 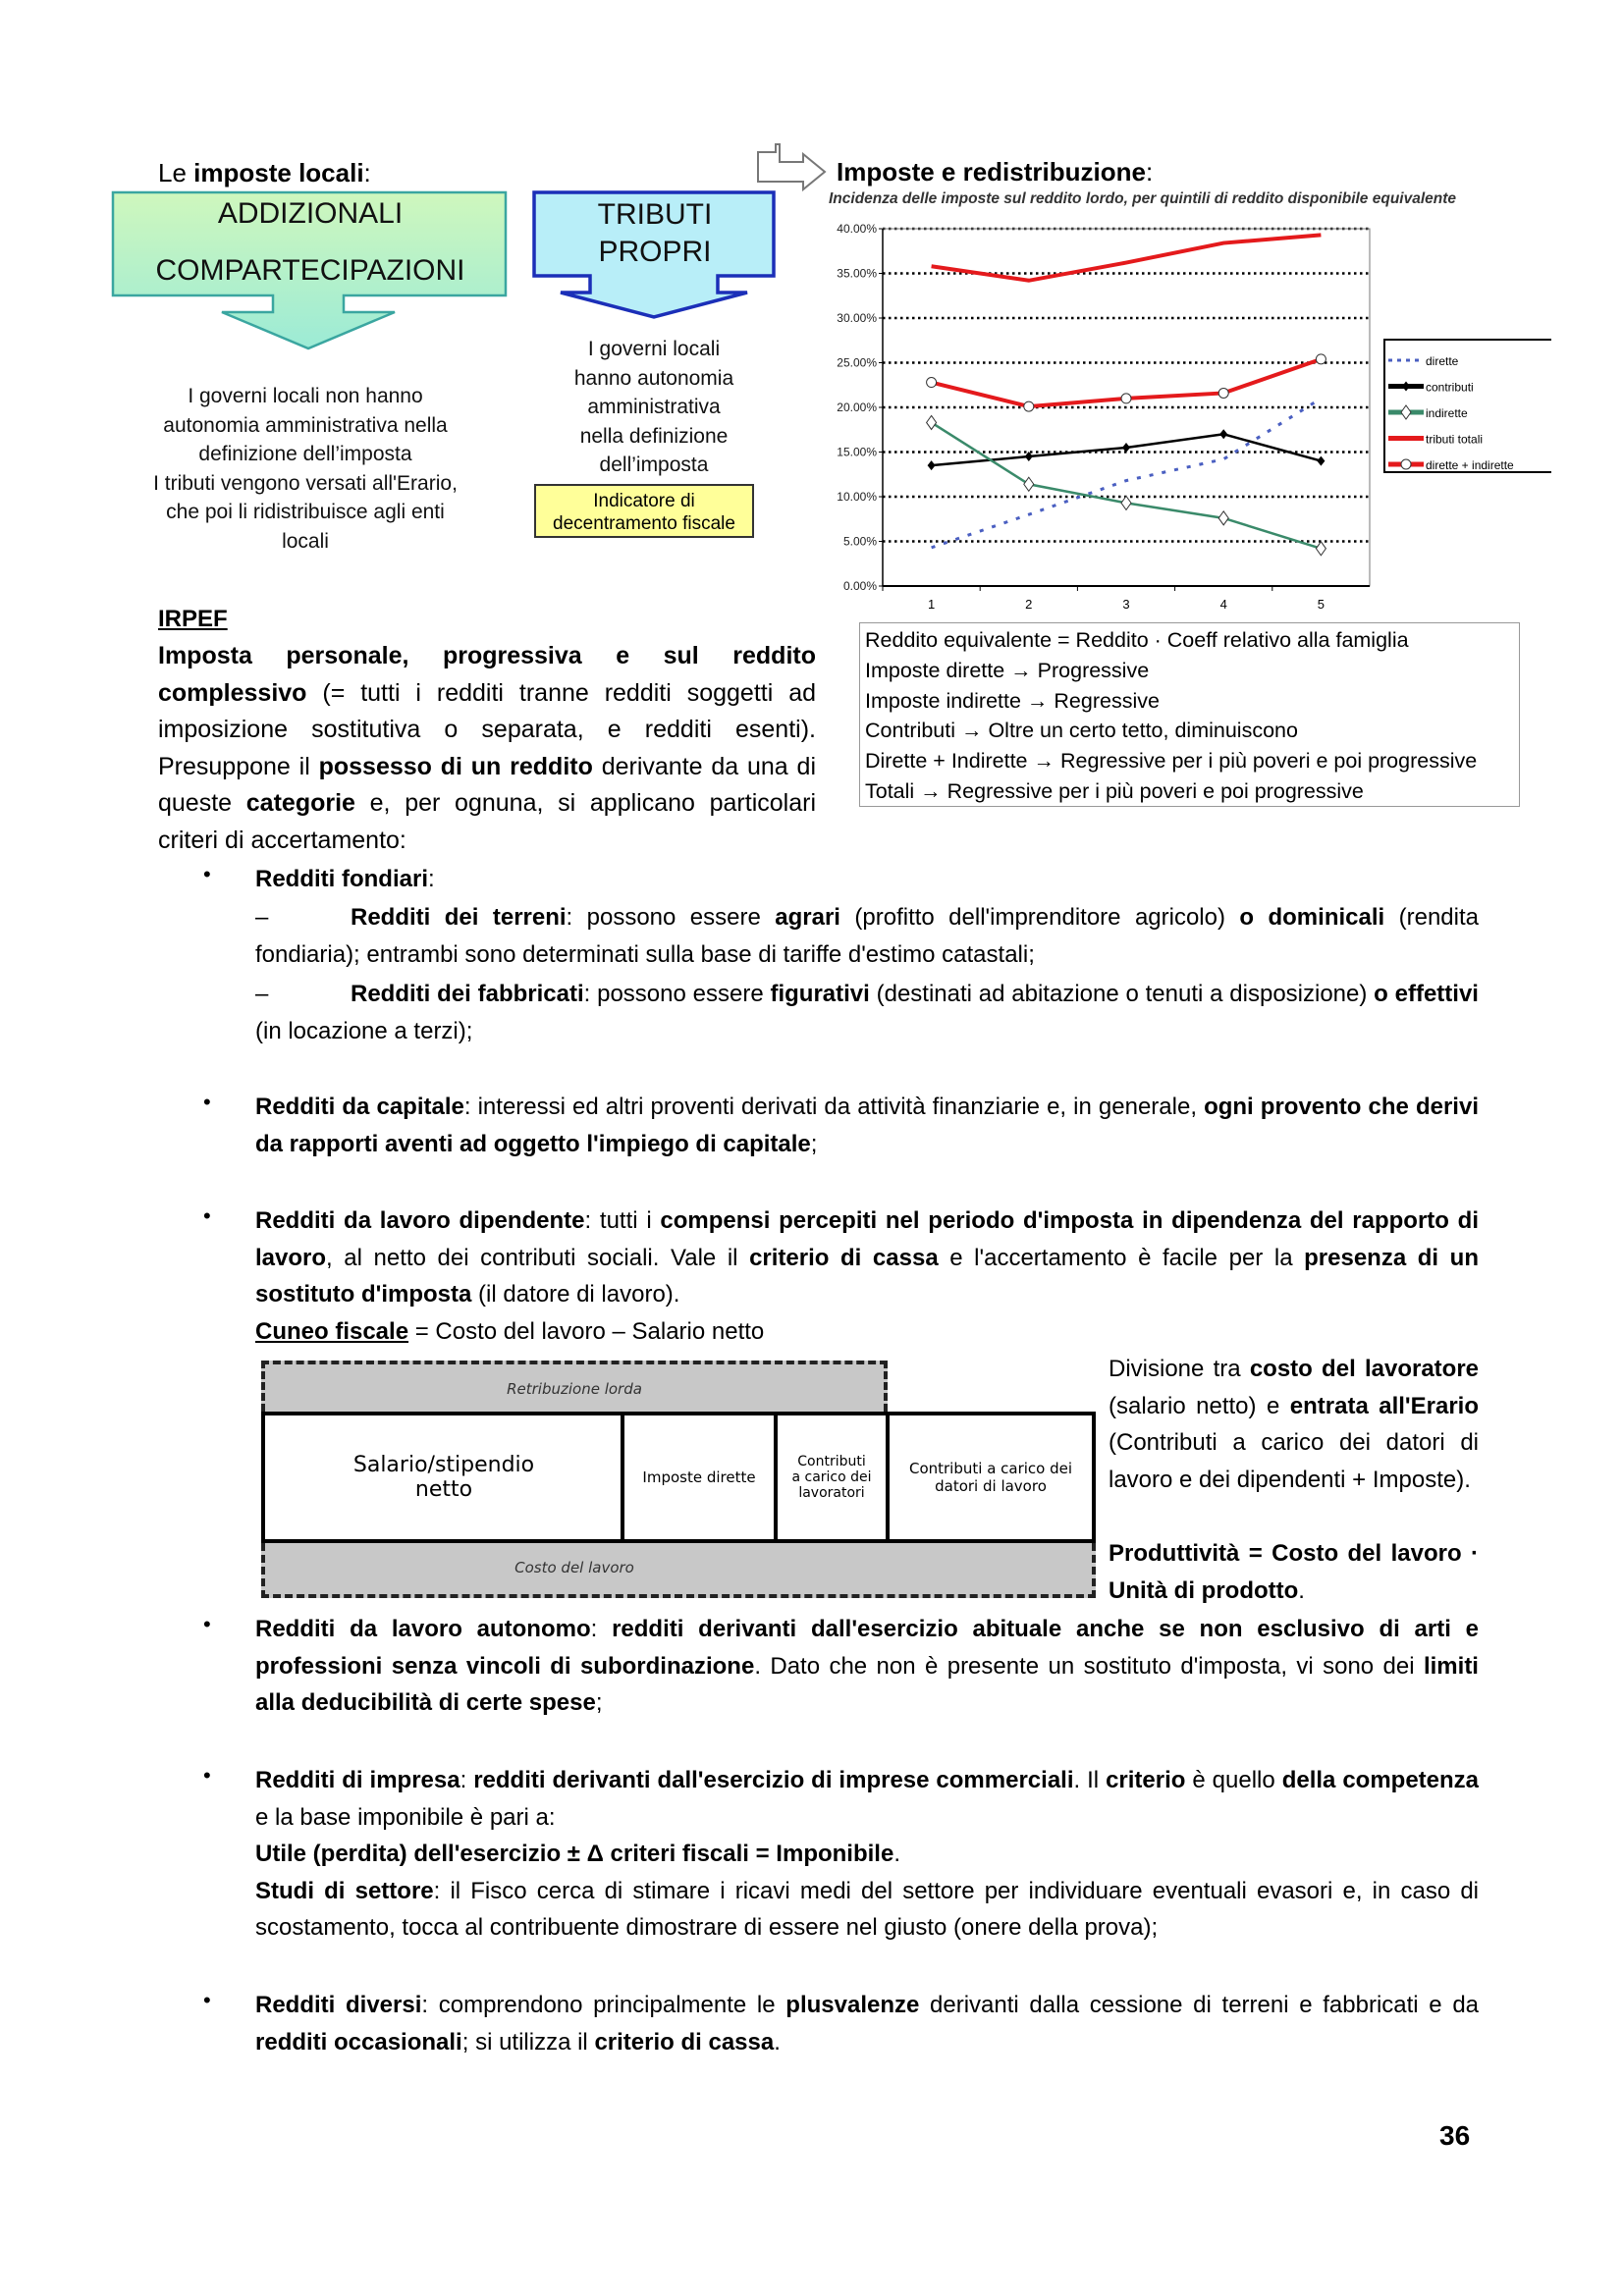 I want to click on desc-line: hanno autonomia, so click(x=653, y=378).